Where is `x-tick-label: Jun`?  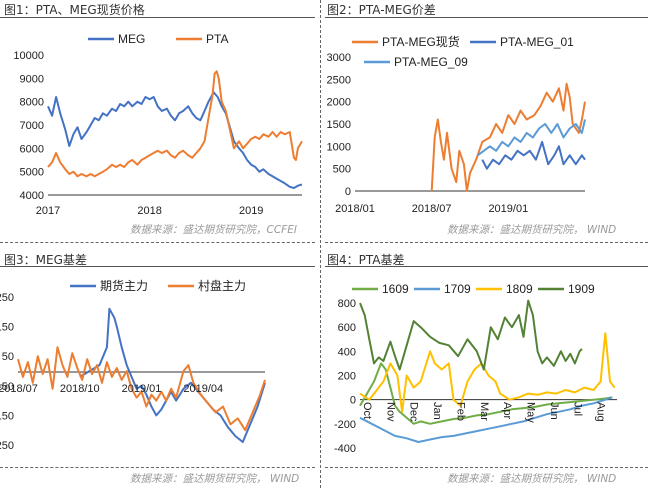 x-tick-label: Jun is located at coordinates (554, 411).